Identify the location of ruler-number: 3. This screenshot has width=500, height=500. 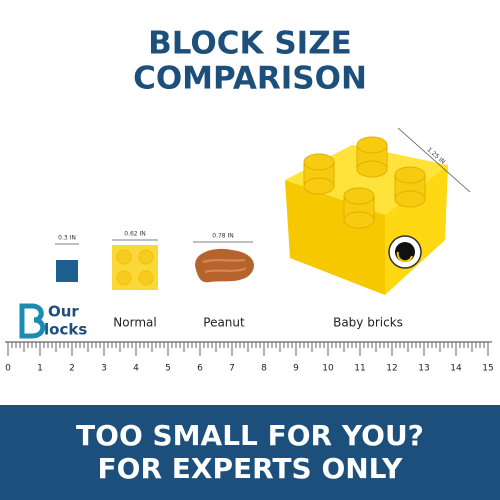
(104, 369).